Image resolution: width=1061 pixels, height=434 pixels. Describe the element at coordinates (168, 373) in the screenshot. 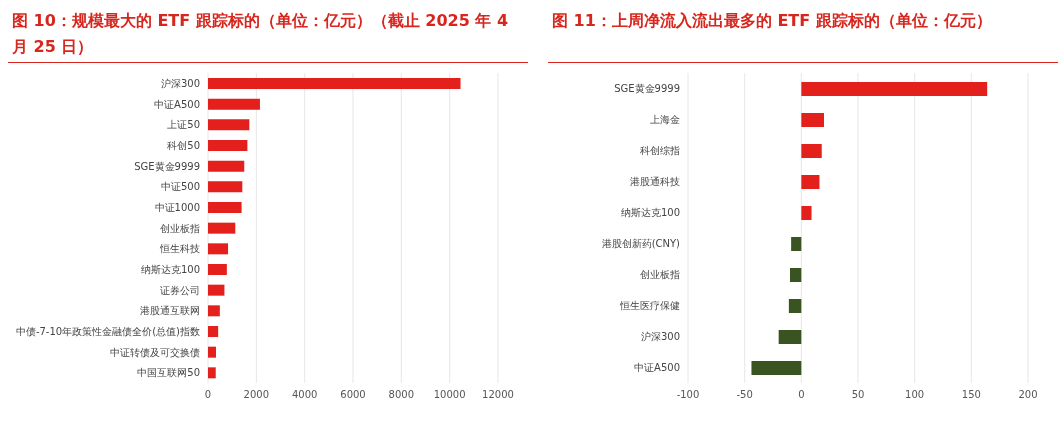

I see `y-tick-label: 中国互联网50` at that location.